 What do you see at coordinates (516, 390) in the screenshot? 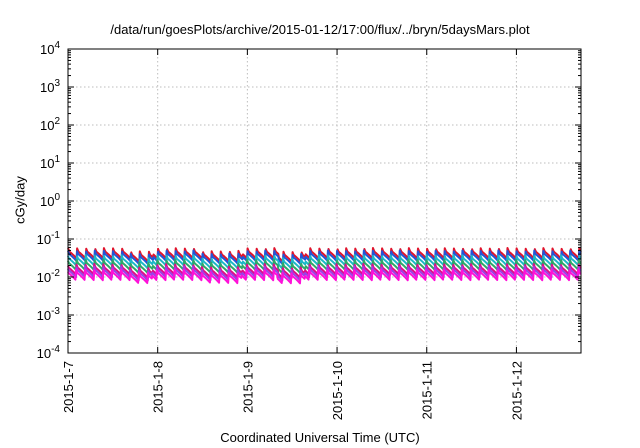
I see `x-tick-label: 2015-1-12` at bounding box center [516, 390].